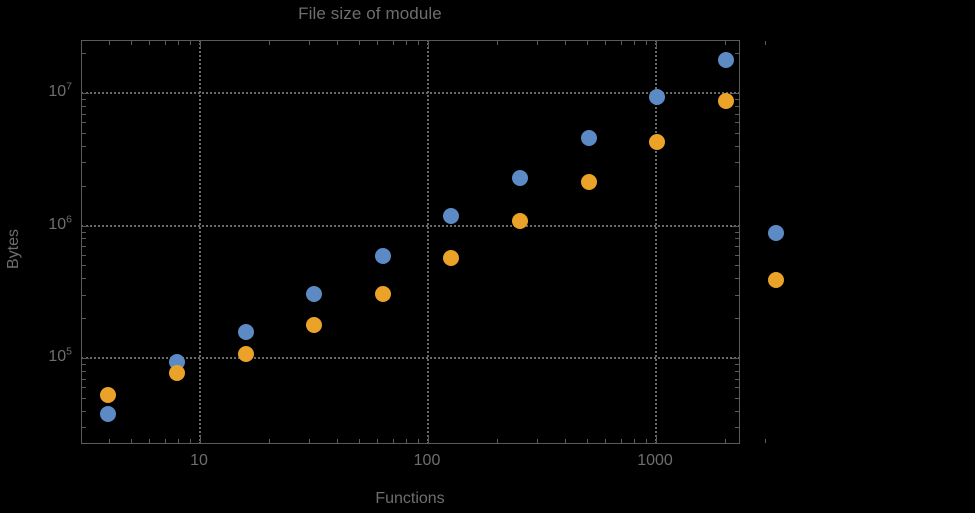 The width and height of the screenshot is (975, 513). Describe the element at coordinates (46, 90) in the screenshot. I see `y-tick-label: 107` at that location.